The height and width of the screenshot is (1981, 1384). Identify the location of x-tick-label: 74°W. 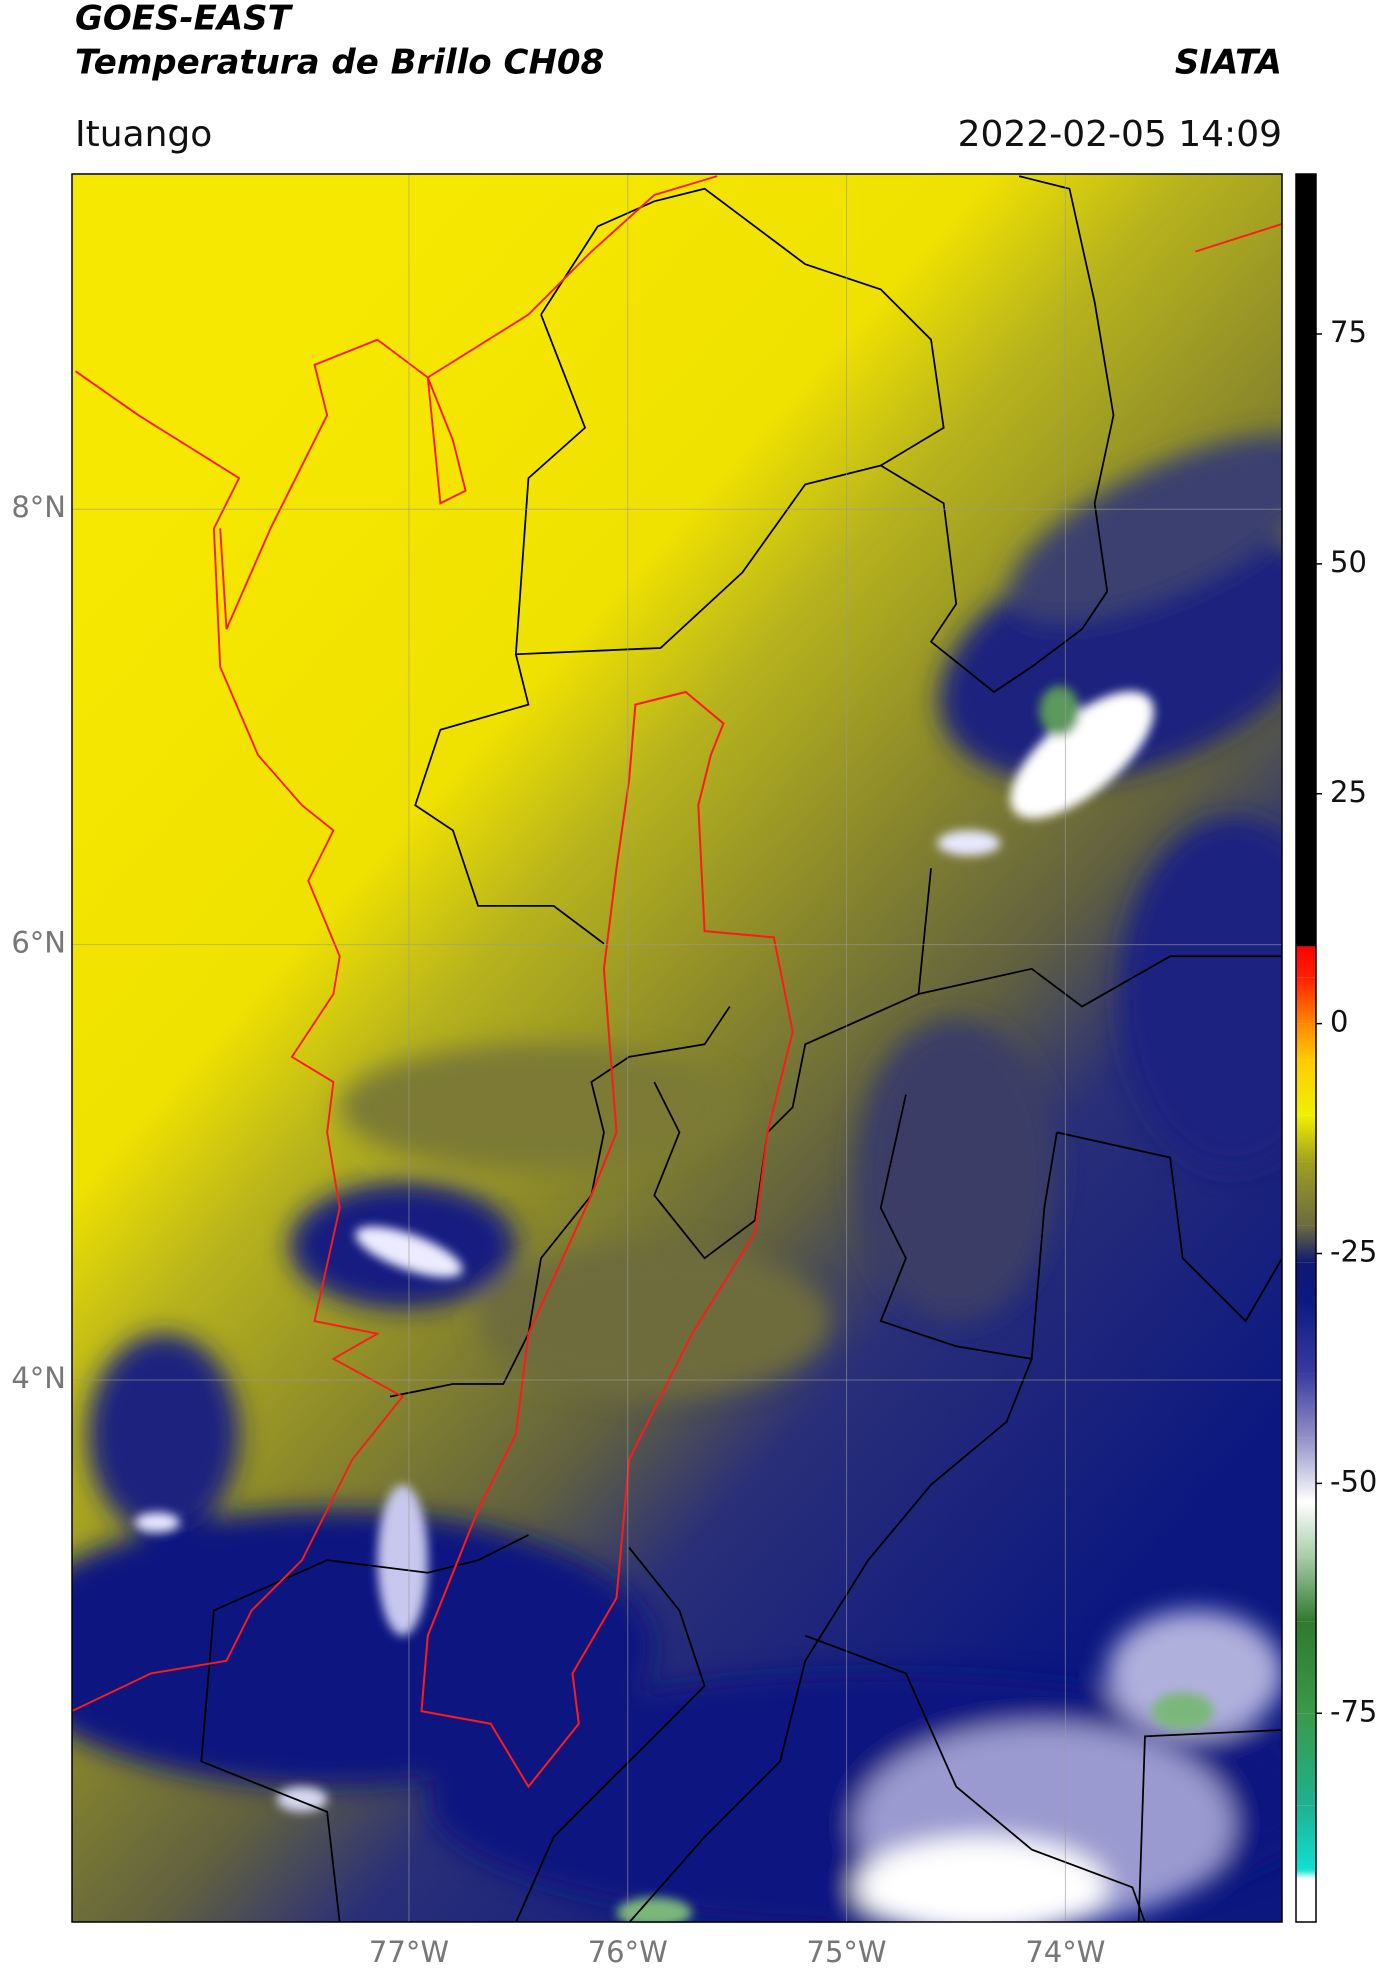
(1065, 1952).